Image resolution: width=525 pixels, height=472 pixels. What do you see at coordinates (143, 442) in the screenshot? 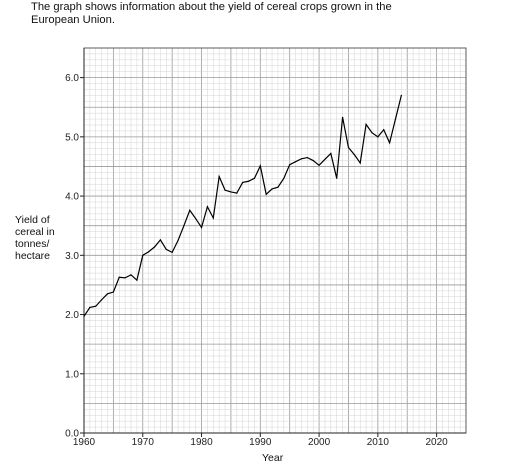
I see `x-tick-label: 1970` at bounding box center [143, 442].